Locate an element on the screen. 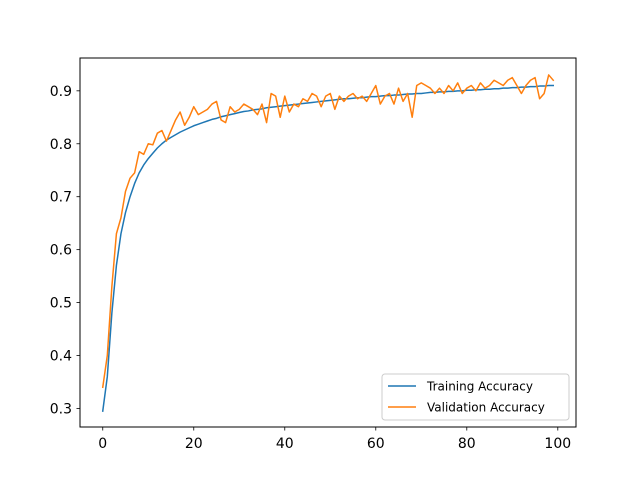 Image resolution: width=640 pixels, height=480 pixels. legend-box is located at coordinates (475, 397).